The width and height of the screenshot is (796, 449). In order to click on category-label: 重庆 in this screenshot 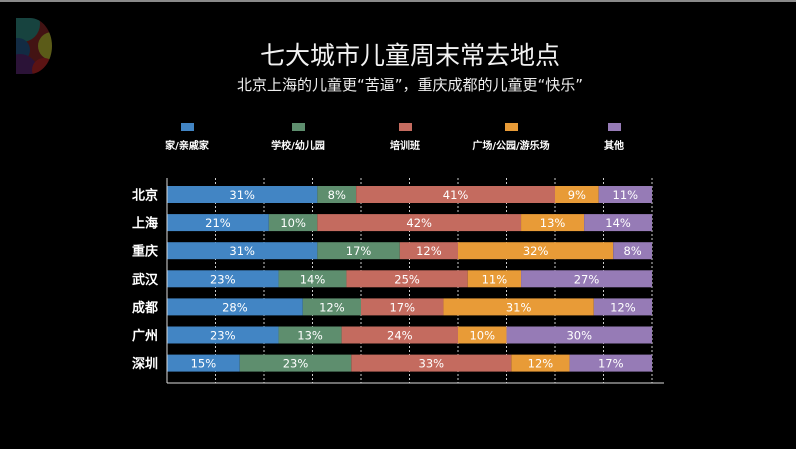, I will do `click(145, 252)`.